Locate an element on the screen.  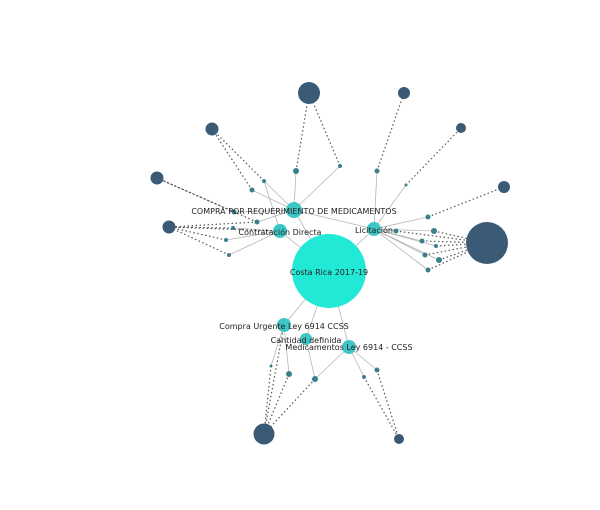
small-node-s13 is located at coordinates (396, 231).